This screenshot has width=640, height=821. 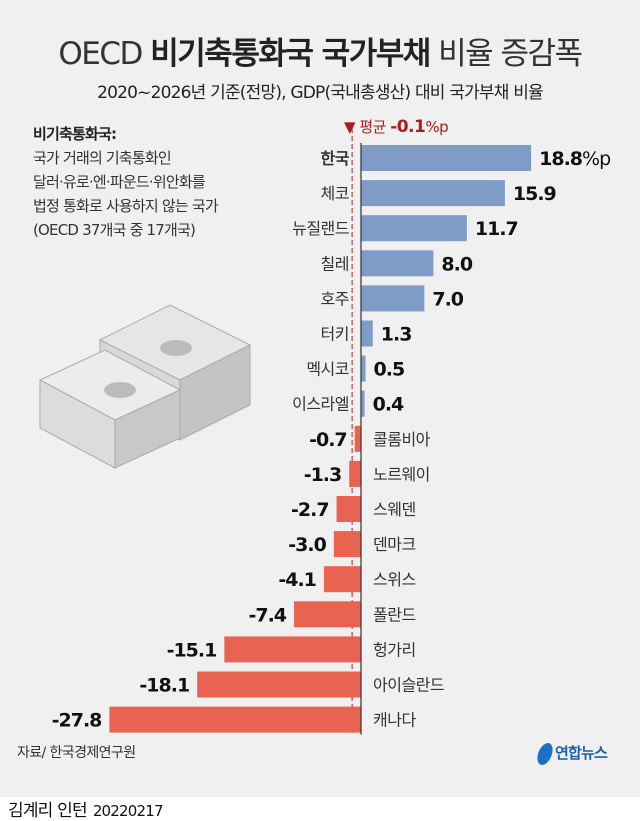 I want to click on category-label: 콜롬비아, so click(x=402, y=439).